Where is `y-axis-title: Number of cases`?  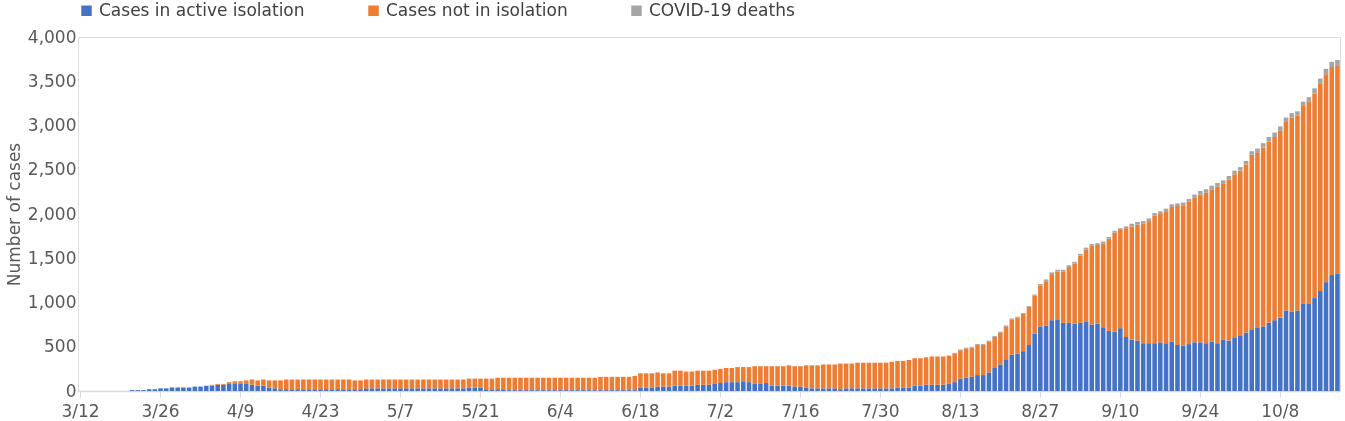
y-axis-title: Number of cases is located at coordinates (13, 214).